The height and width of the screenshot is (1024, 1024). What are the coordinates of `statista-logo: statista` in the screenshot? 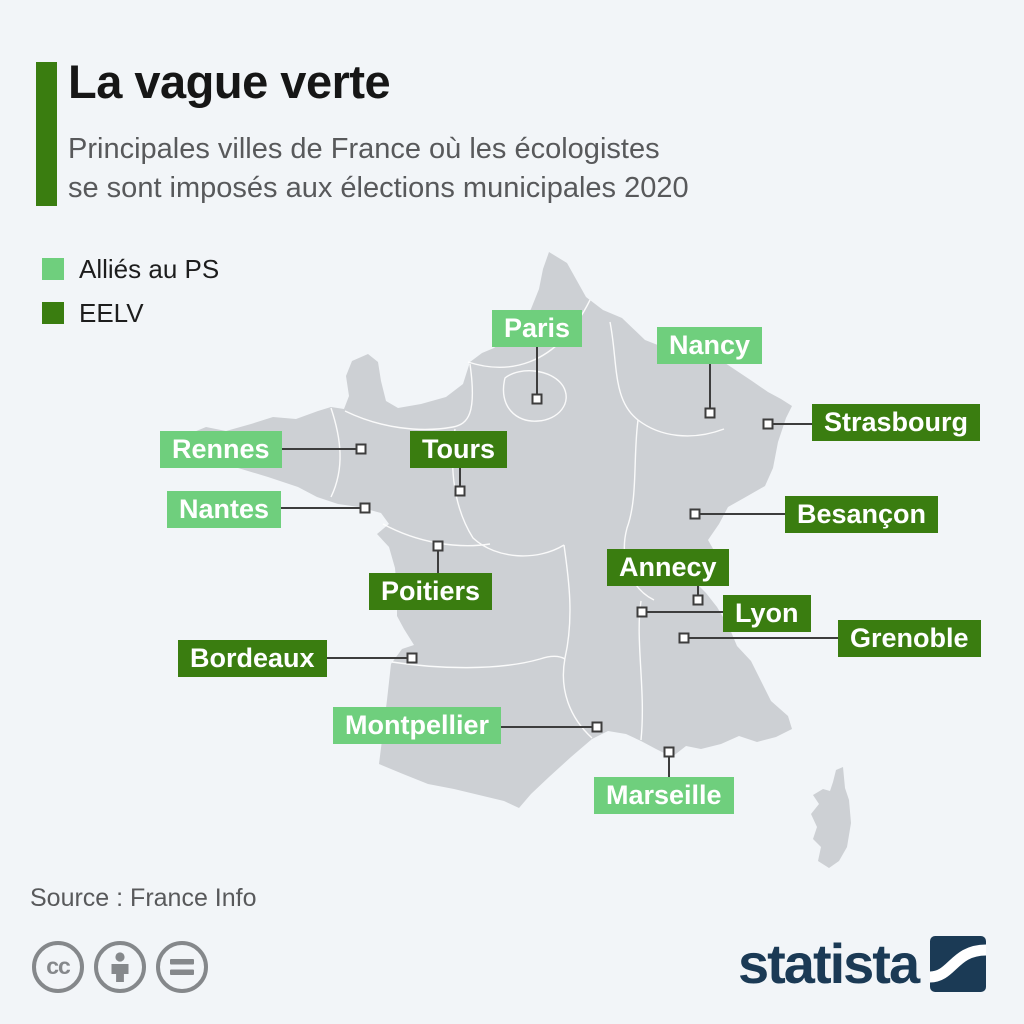 It's located at (862, 963).